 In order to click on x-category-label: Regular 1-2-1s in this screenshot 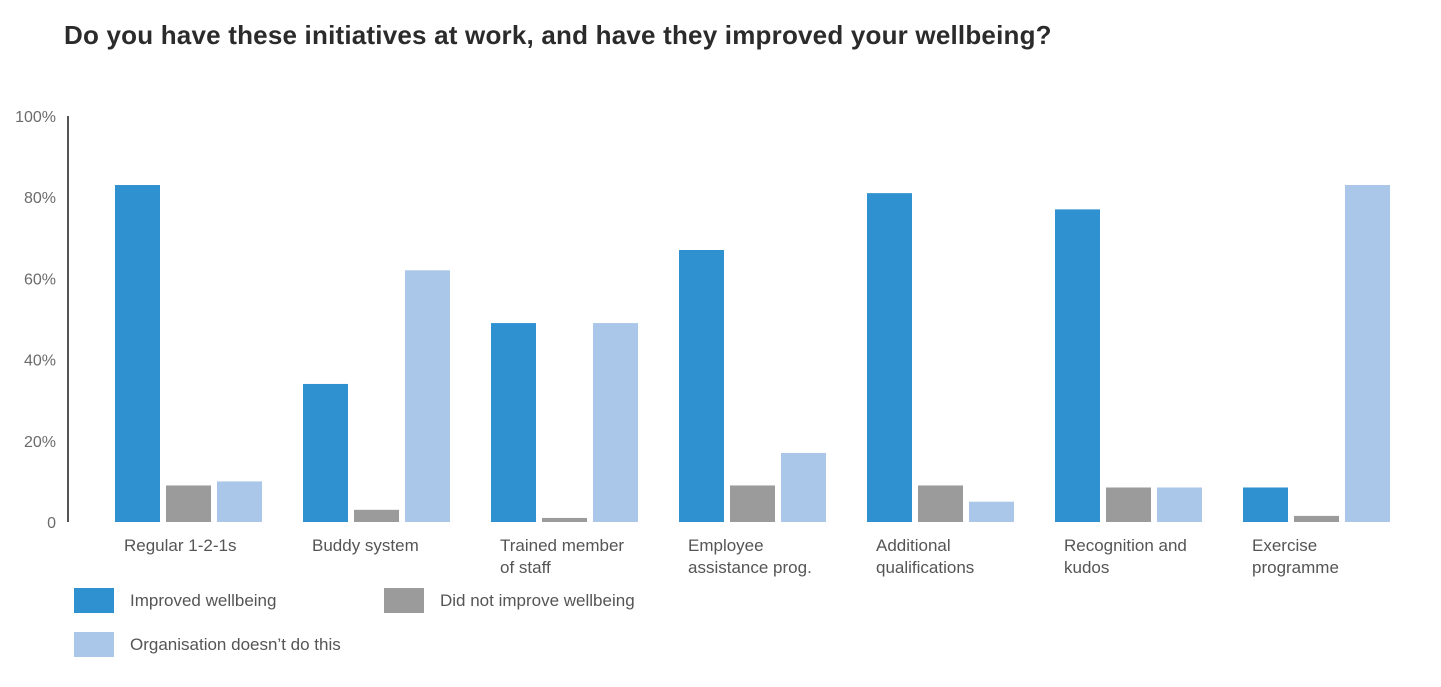, I will do `click(180, 545)`.